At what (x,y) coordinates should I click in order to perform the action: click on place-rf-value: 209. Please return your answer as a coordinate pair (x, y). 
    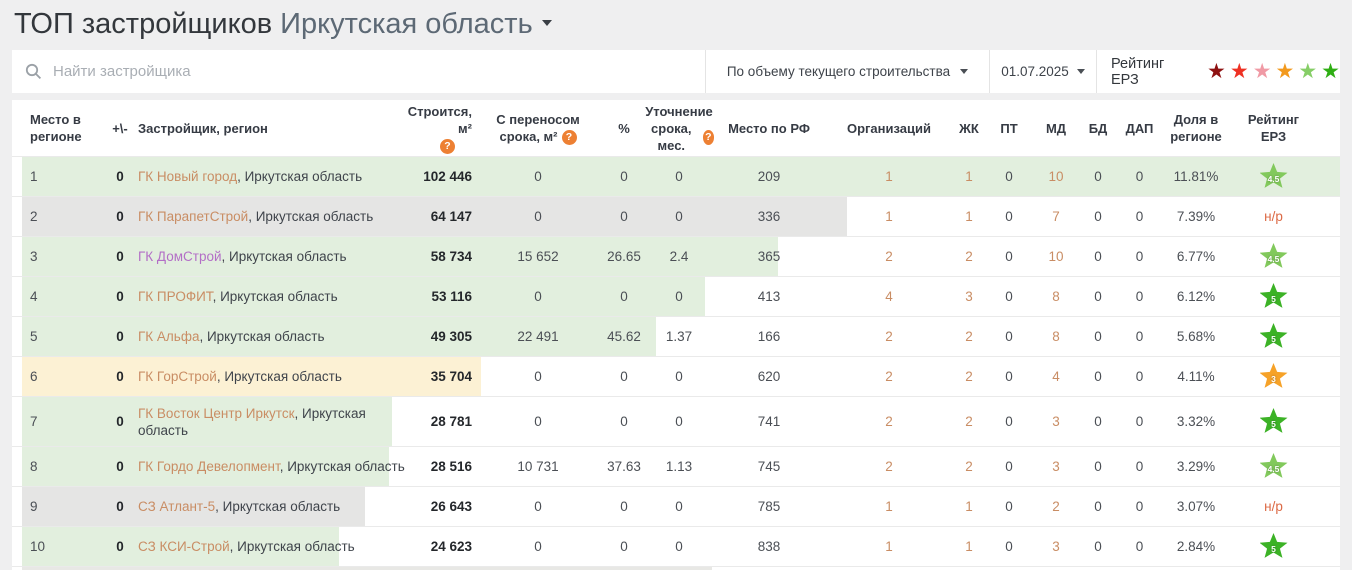
    Looking at the image, I should click on (769, 176).